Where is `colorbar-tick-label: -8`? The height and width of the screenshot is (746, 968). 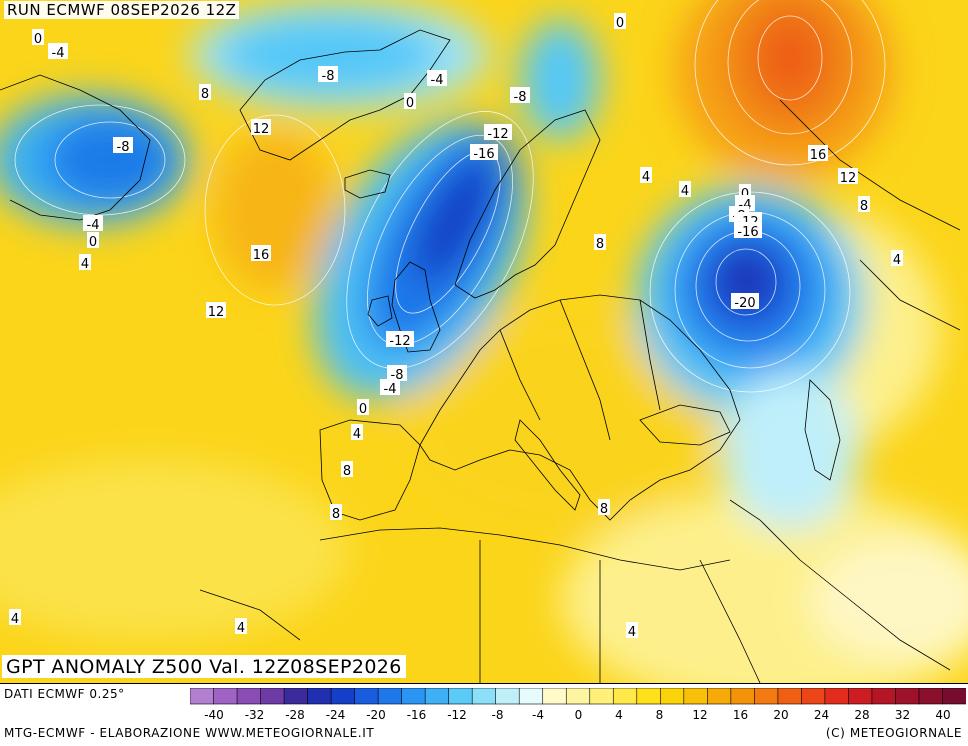 colorbar-tick-label: -8 is located at coordinates (497, 715).